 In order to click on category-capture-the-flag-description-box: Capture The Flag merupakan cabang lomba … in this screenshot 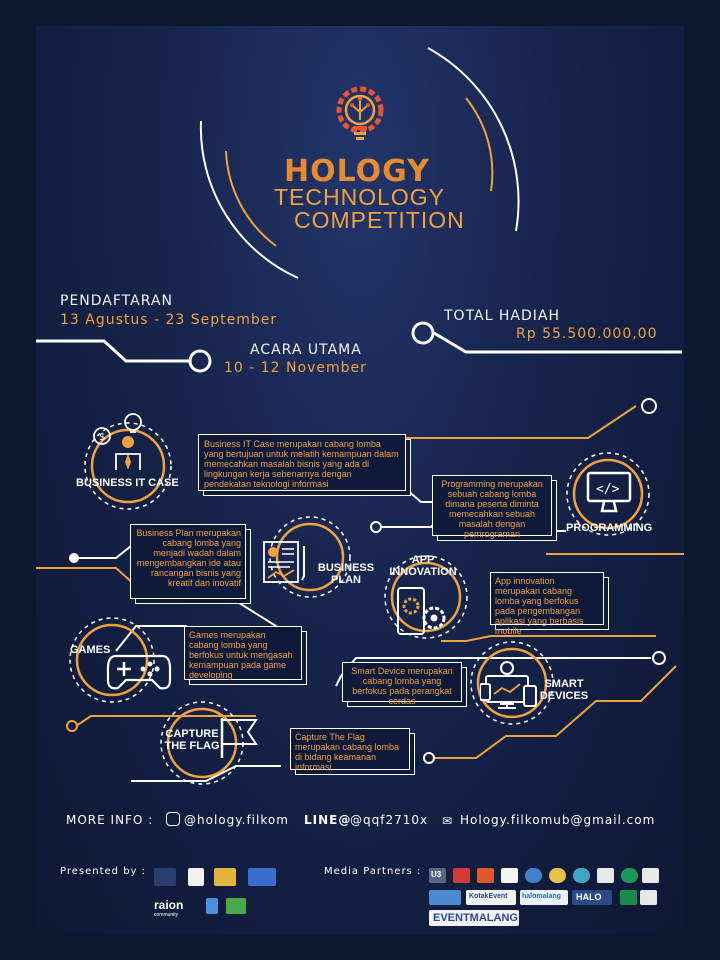, I will do `click(350, 750)`.